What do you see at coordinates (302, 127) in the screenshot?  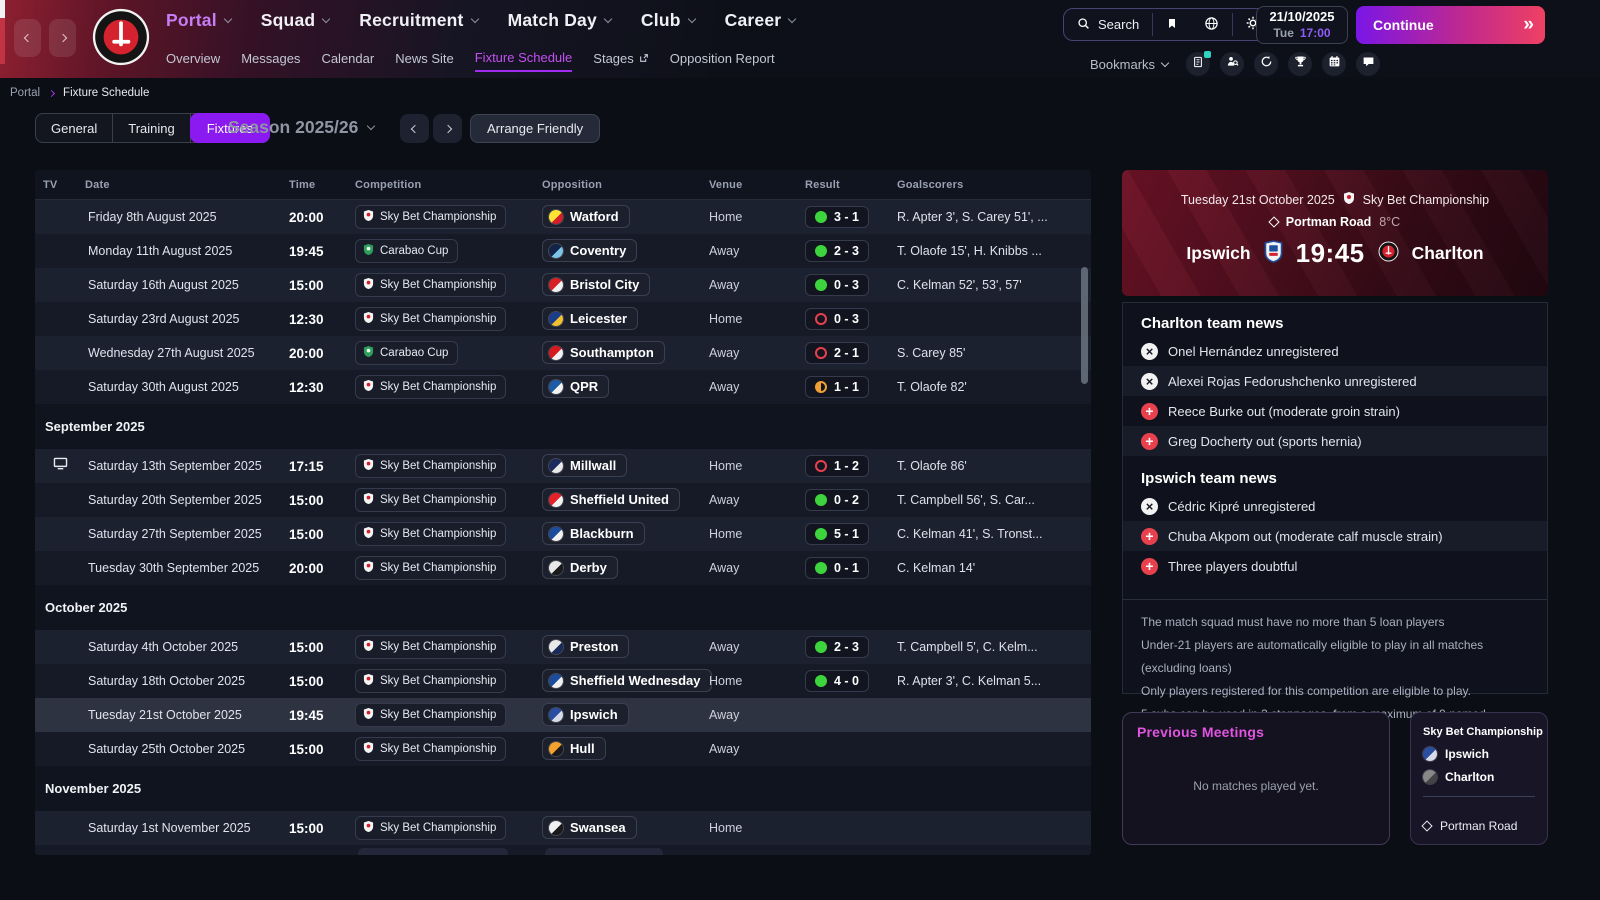 I see `season-selector: Season 2025/26` at bounding box center [302, 127].